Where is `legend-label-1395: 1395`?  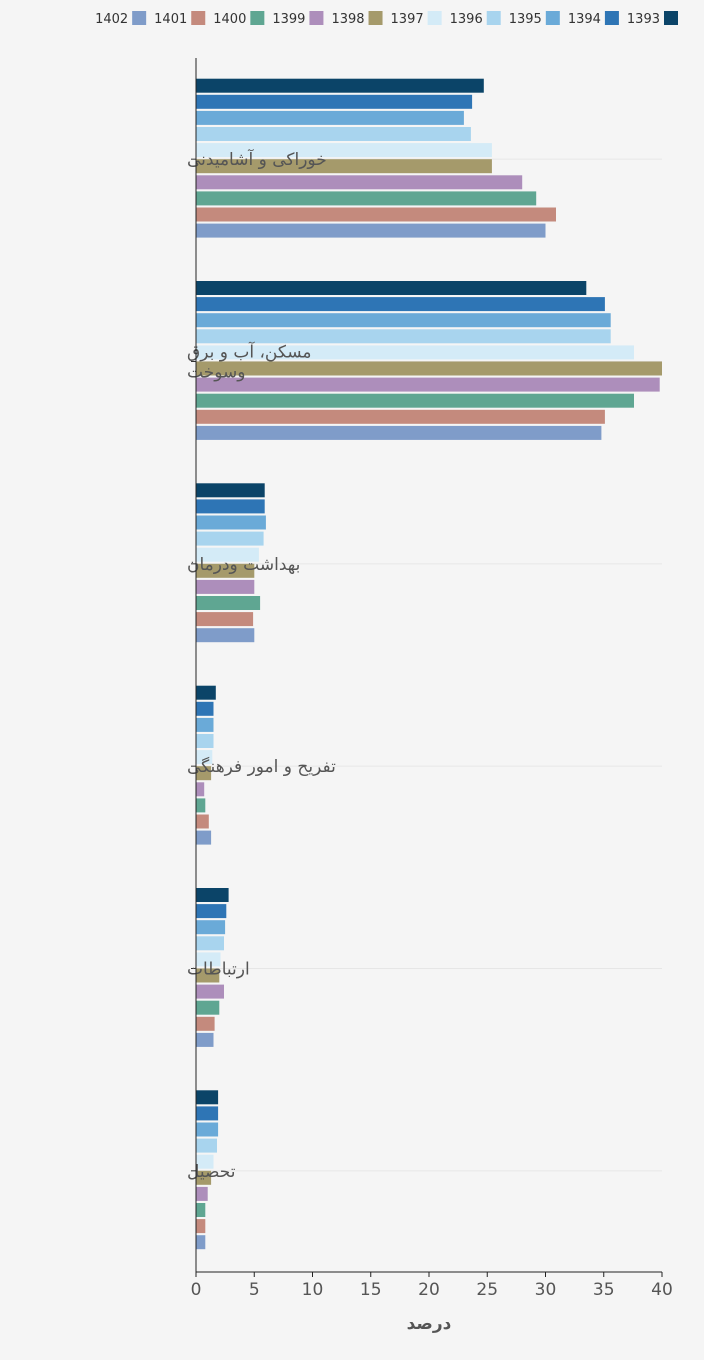 legend-label-1395: 1395 is located at coordinates (525, 19).